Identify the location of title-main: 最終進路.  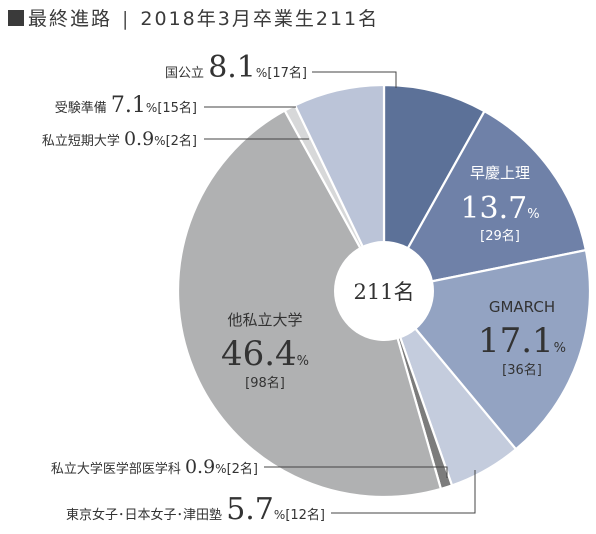
(70, 19).